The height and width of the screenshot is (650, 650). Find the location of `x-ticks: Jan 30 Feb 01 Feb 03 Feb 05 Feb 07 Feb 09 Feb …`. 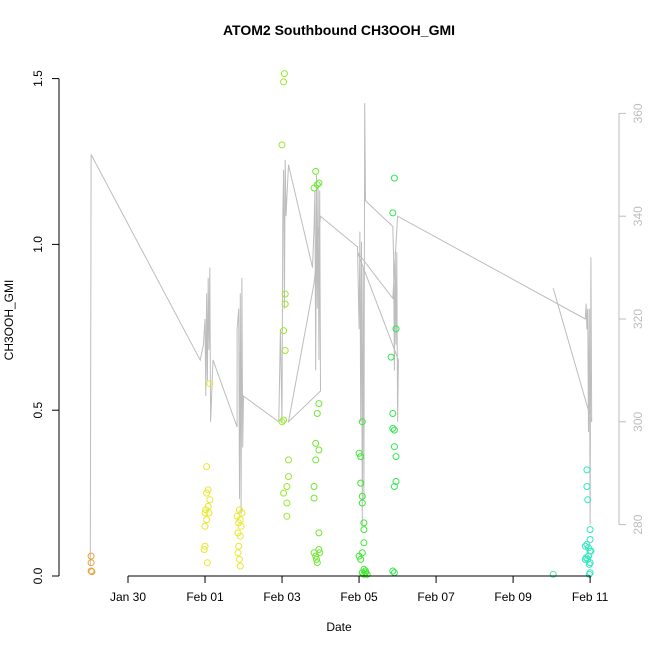

x-ticks: Jan 30 Feb 01 Feb 03 Feb 05 Feb 07 Feb 09 Feb … is located at coordinates (359, 590).